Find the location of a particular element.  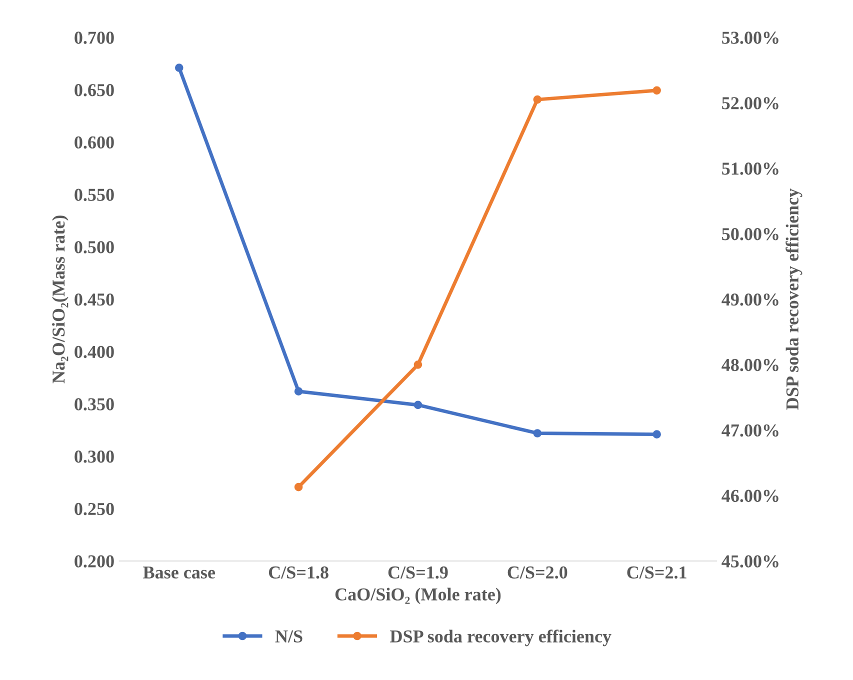

y2-tick-label: 45.00% is located at coordinates (750, 561).